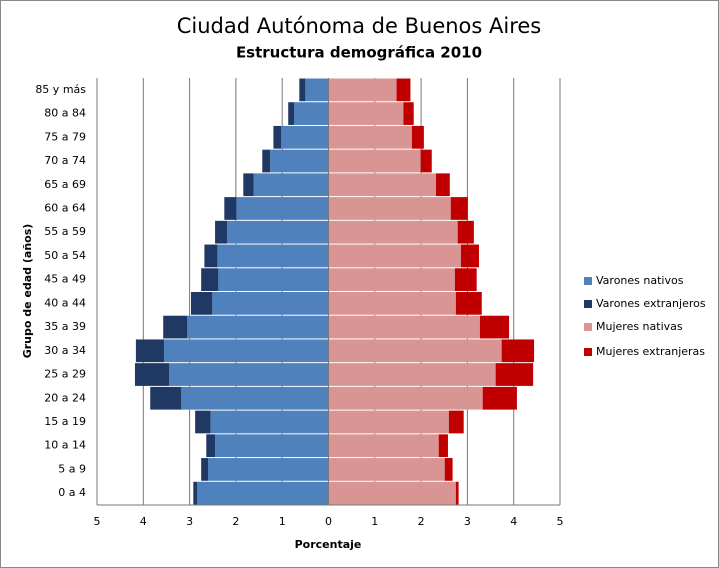  What do you see at coordinates (65, 421) in the screenshot?
I see `y-tick-label: 15 a 19` at bounding box center [65, 421].